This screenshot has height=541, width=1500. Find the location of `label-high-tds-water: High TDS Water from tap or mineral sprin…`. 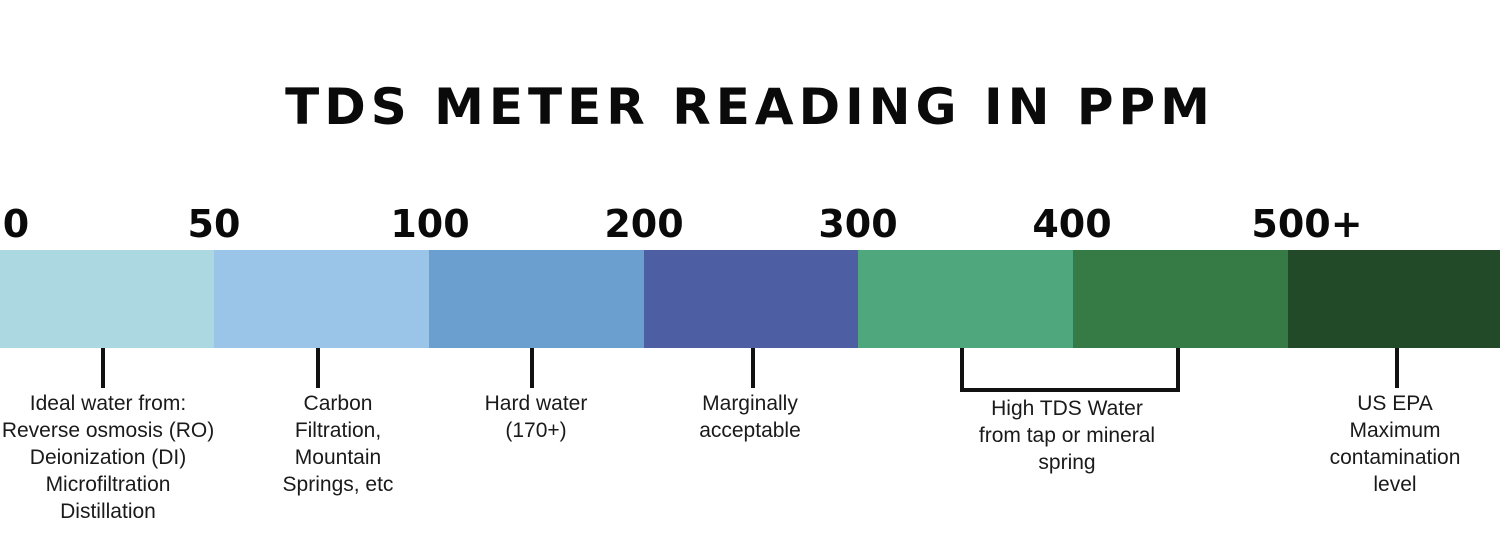

label-high-tds-water: High TDS Water from tap or mineral sprin… is located at coordinates (1067, 435).